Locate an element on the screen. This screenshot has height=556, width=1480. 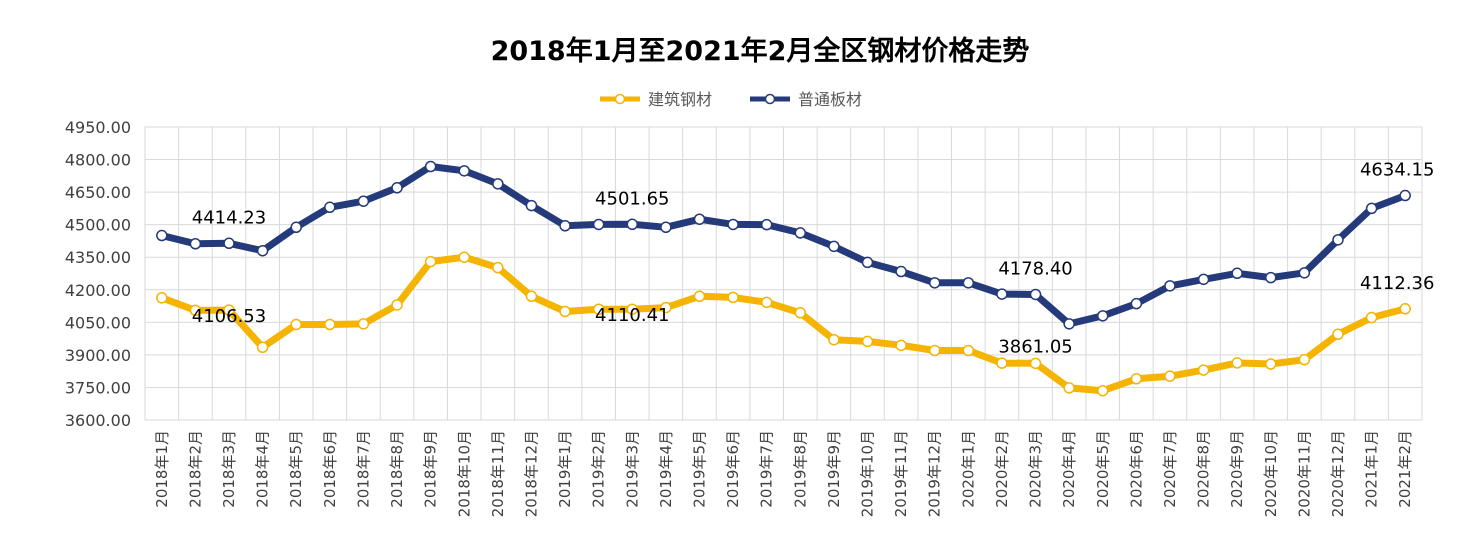
x-tick-label: 2020年11月 is located at coordinates (1304, 473).